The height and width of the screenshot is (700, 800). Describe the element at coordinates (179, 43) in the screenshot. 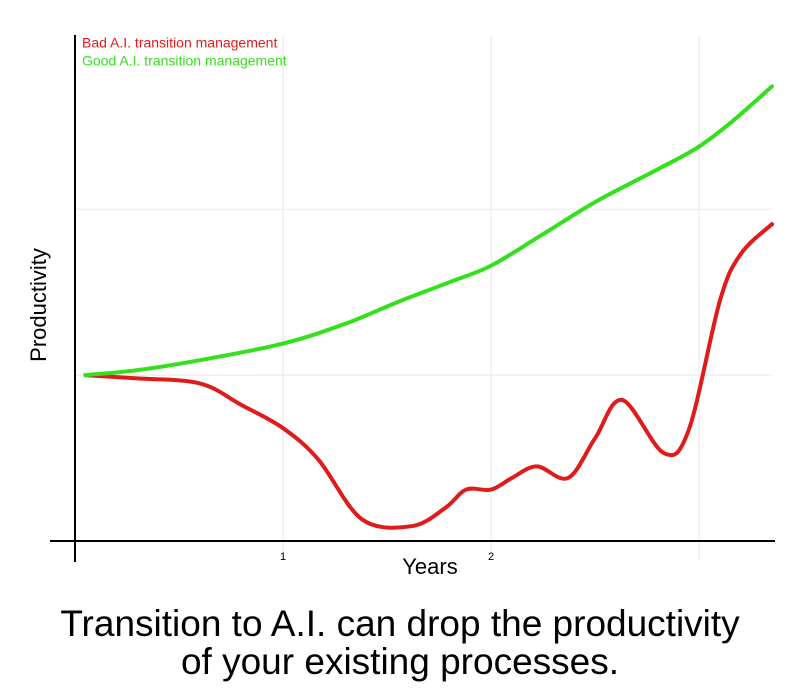

I see `legend-entry: Bad A.I. transition management` at that location.